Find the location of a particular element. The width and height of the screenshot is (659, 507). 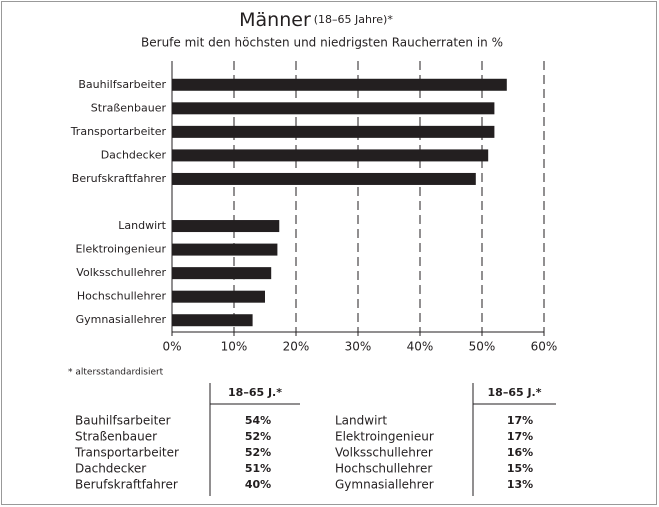

y-tick-label: Landwirt is located at coordinates (142, 225).